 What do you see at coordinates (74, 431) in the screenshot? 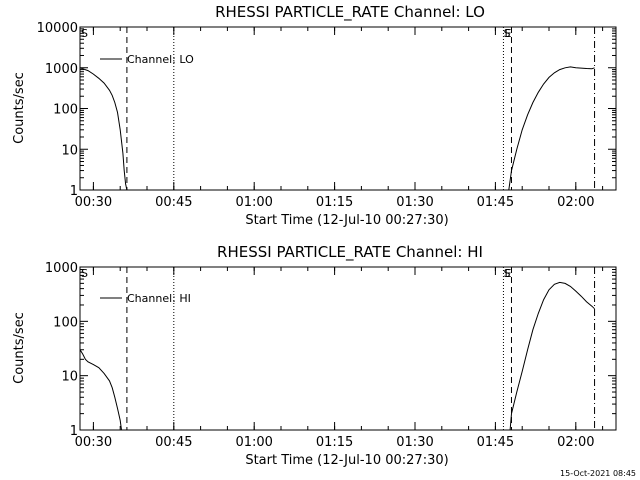
I see `chart-hi-ytick-label: 1` at bounding box center [74, 431].